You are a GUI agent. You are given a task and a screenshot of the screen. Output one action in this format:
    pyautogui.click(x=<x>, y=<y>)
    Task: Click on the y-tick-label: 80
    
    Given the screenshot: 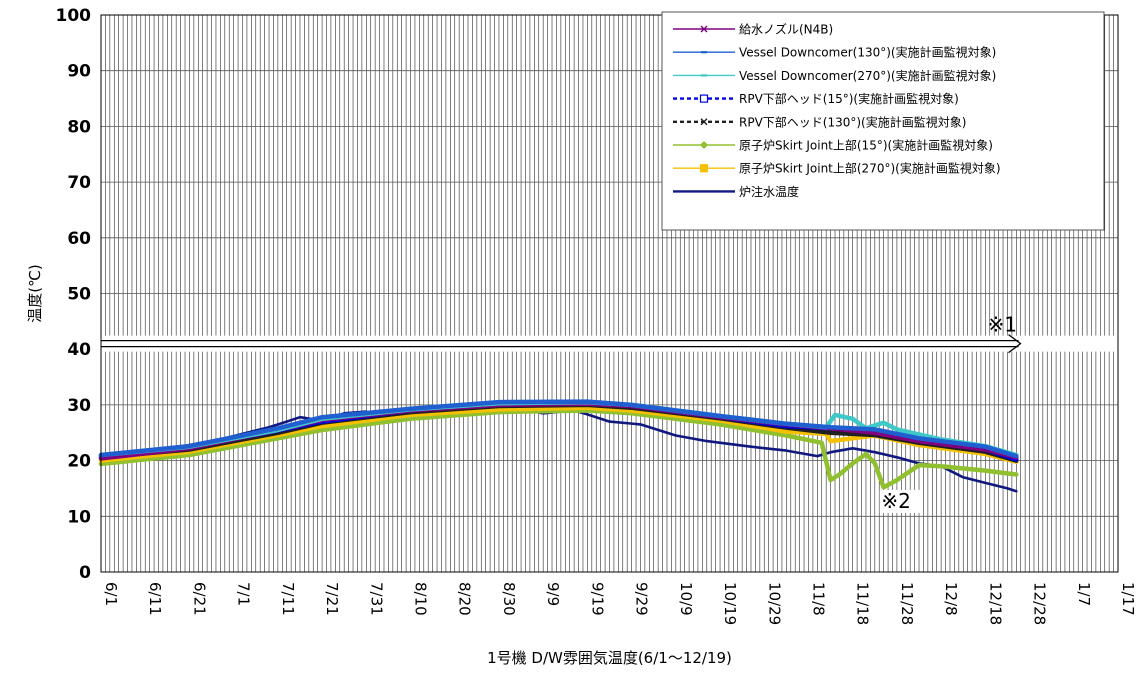 What is the action you would take?
    pyautogui.click(x=79, y=127)
    